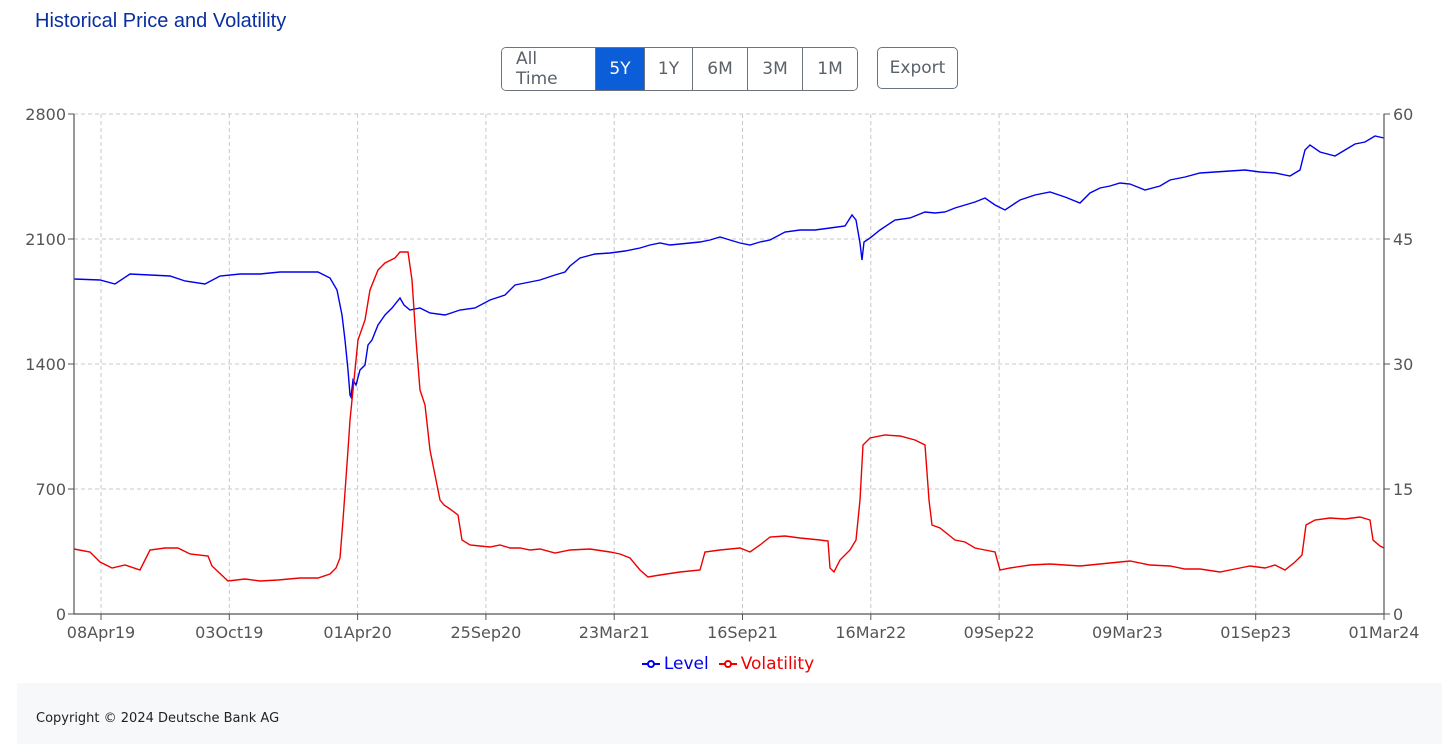  Describe the element at coordinates (45, 364) in the screenshot. I see `left-y-tick-label: 1400` at that location.